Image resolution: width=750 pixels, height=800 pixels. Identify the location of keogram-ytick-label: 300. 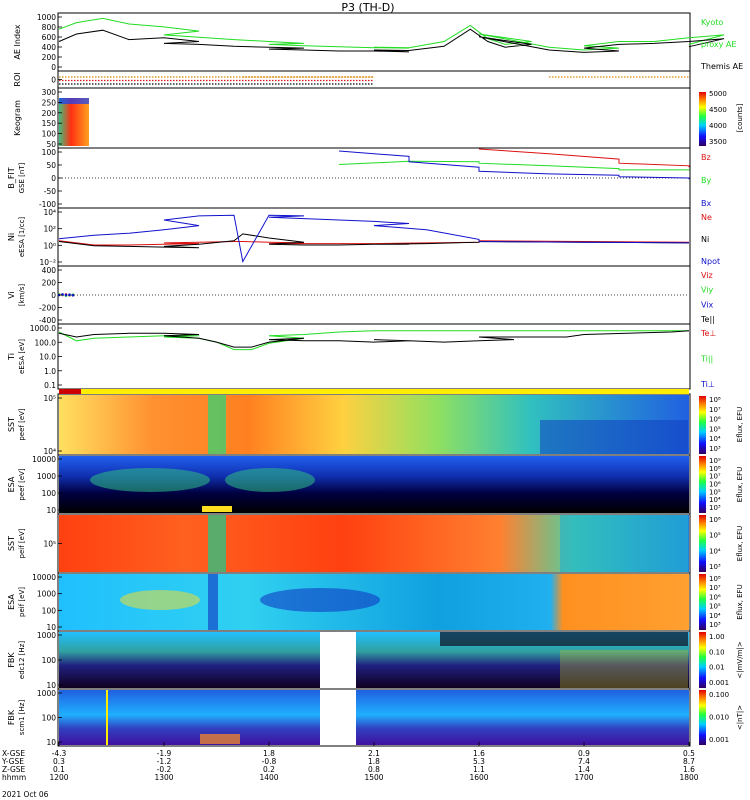
(49, 92).